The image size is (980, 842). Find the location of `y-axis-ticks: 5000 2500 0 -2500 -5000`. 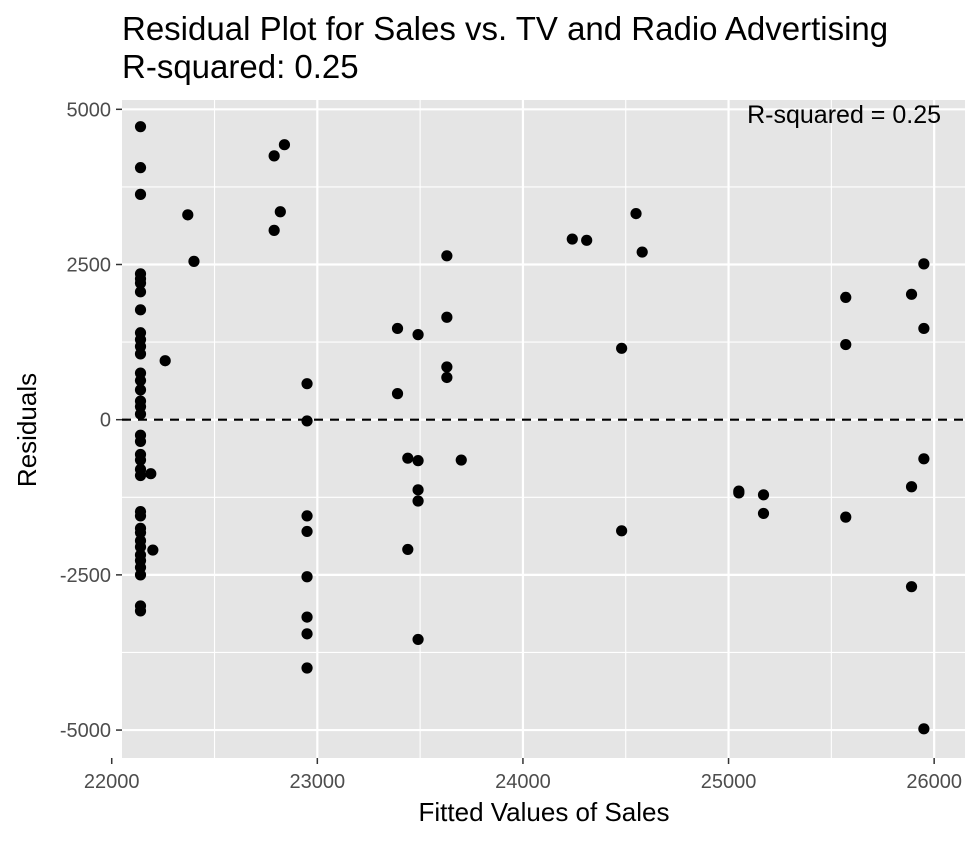

y-axis-ticks: 5000 2500 0 -2500 -5000 is located at coordinates (91, 420).